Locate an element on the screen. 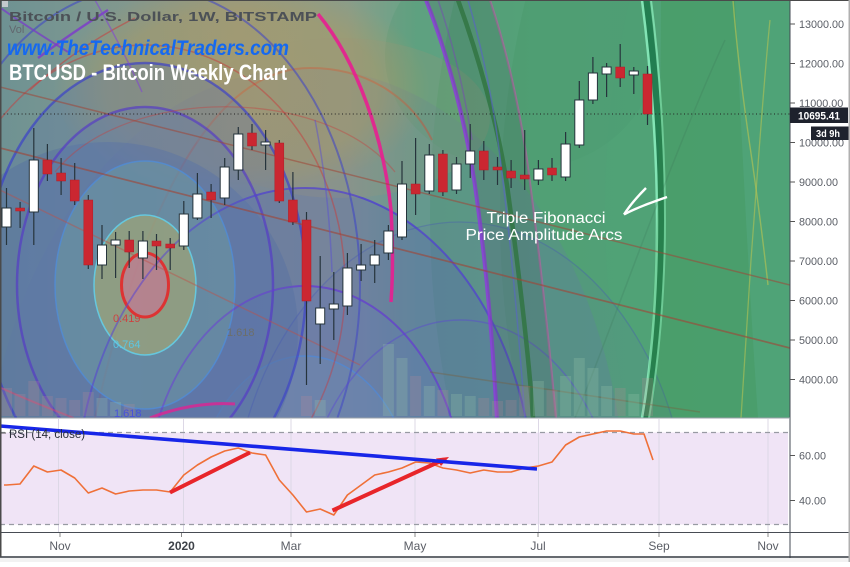 The width and height of the screenshot is (850, 567). svg-text: 13000.00 is located at coordinates (821, 25).